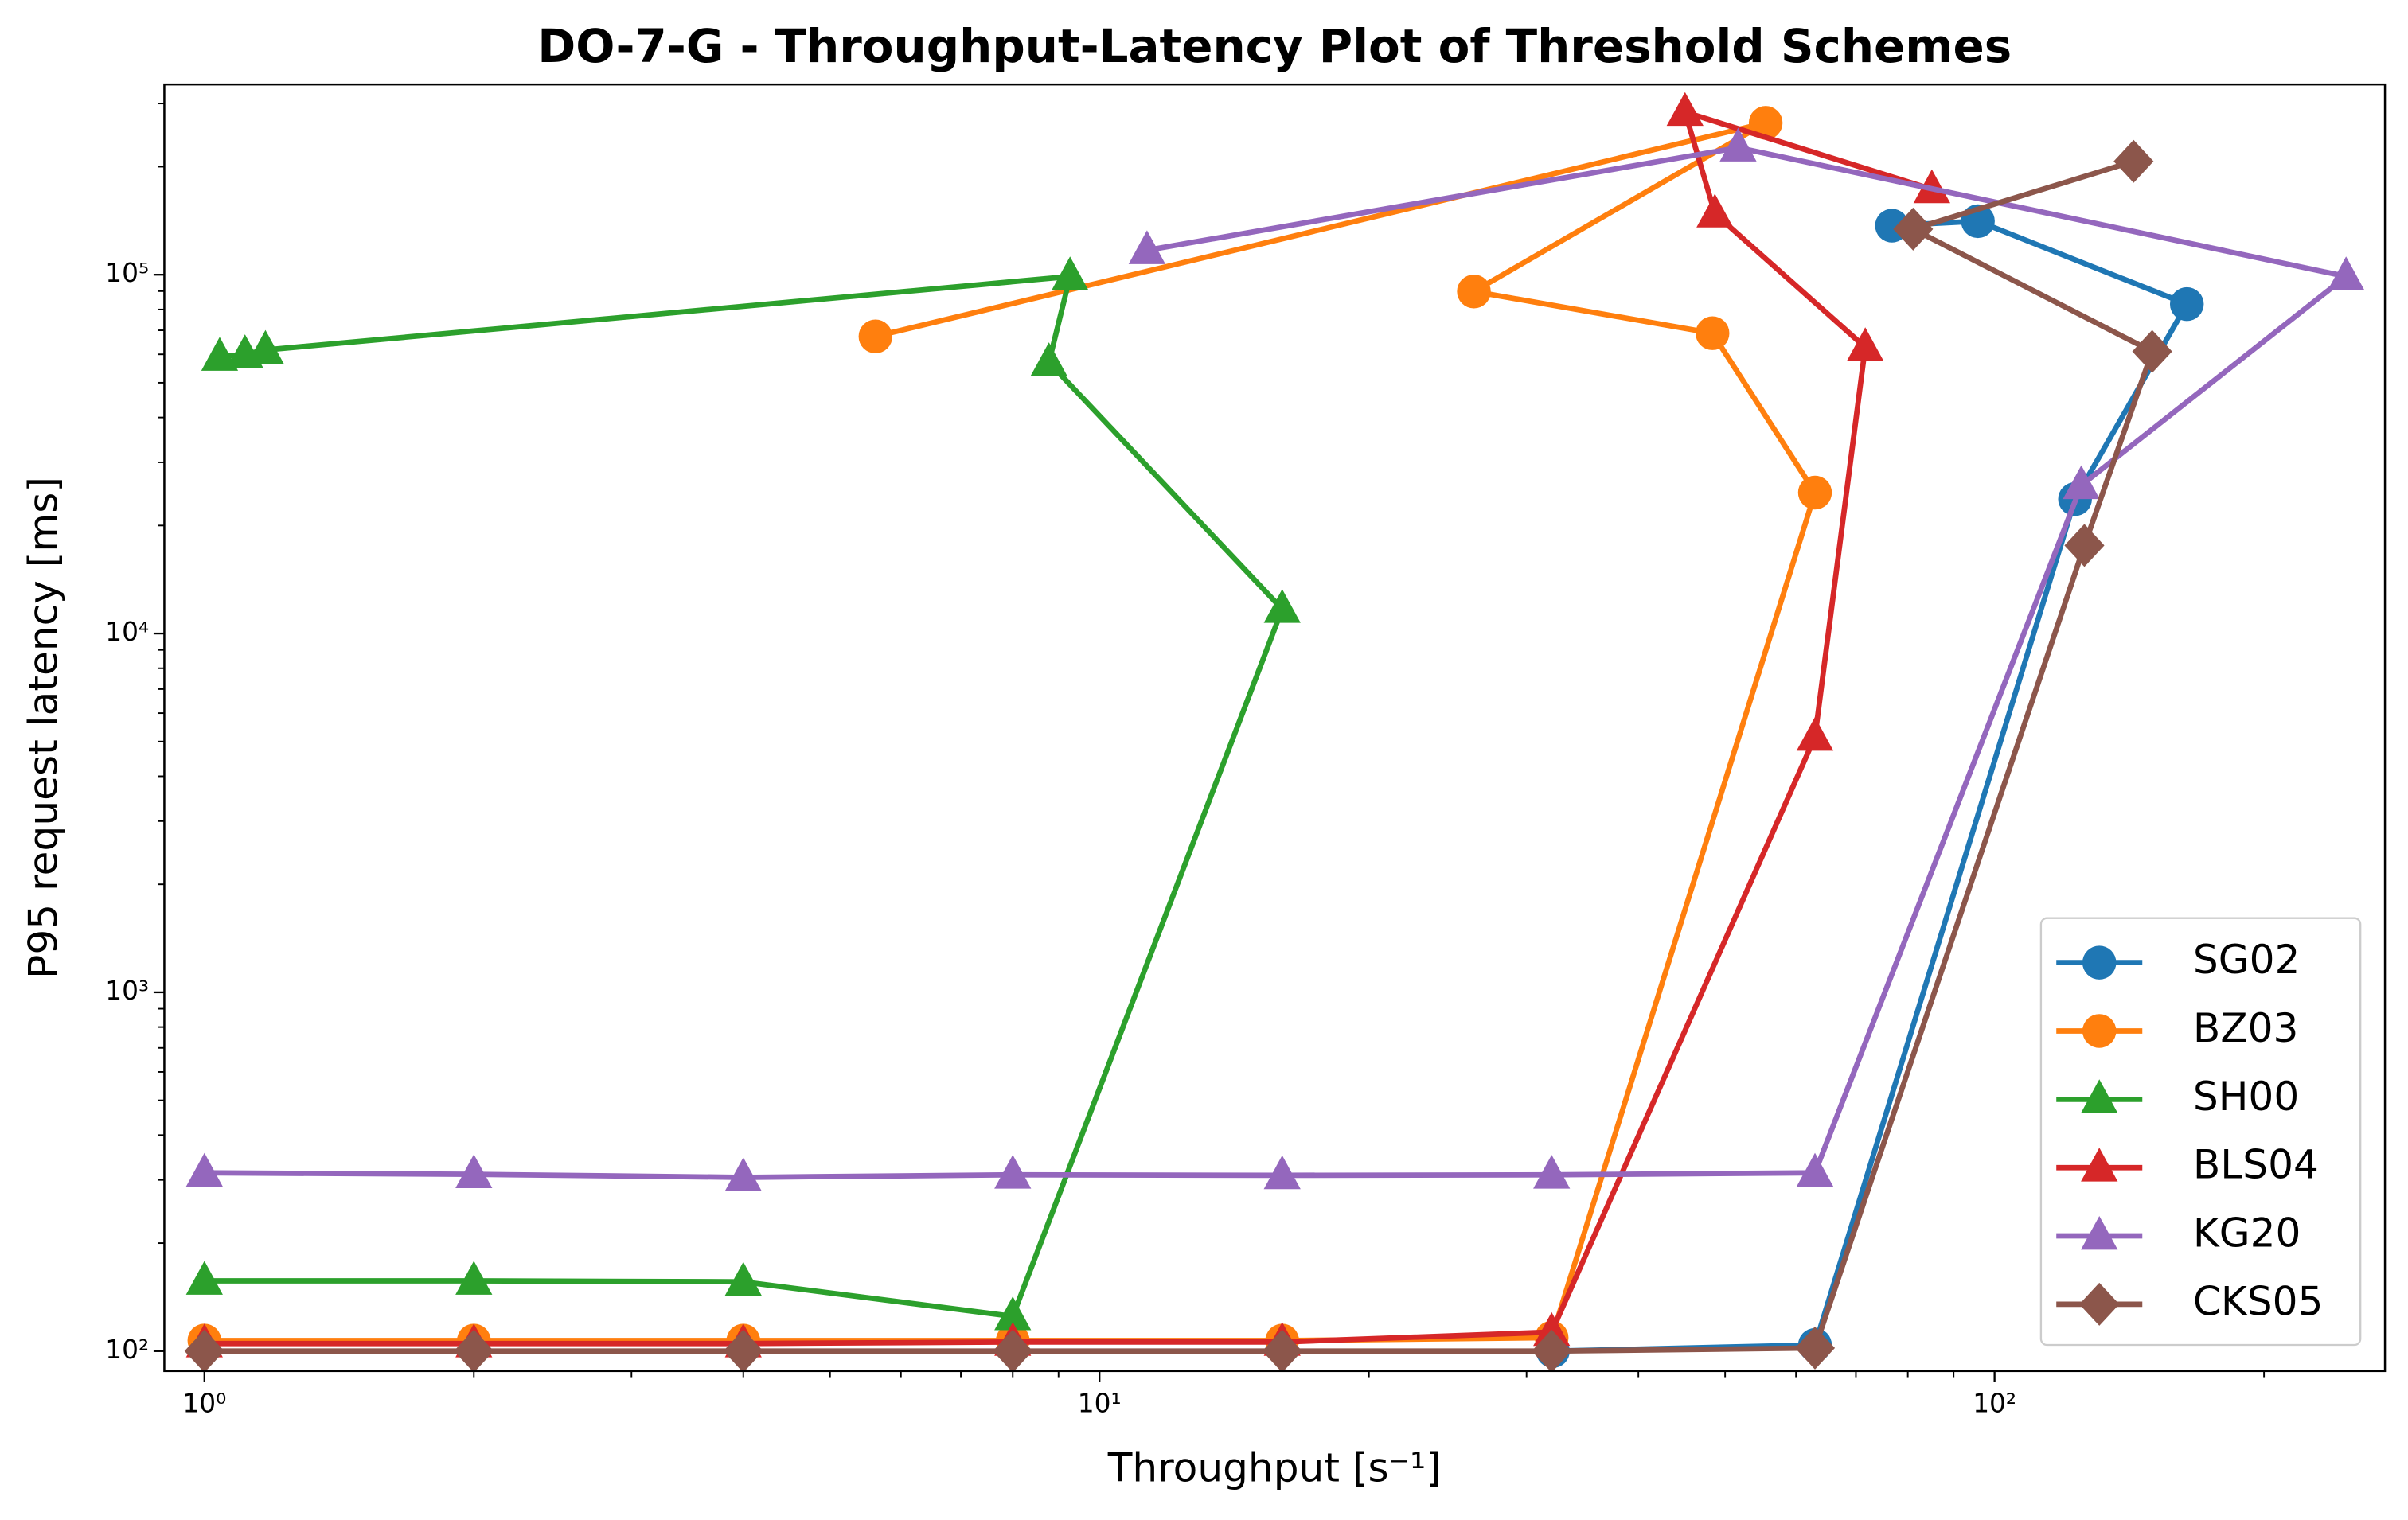  I want to click on legend-label: SG02, so click(2246, 959).